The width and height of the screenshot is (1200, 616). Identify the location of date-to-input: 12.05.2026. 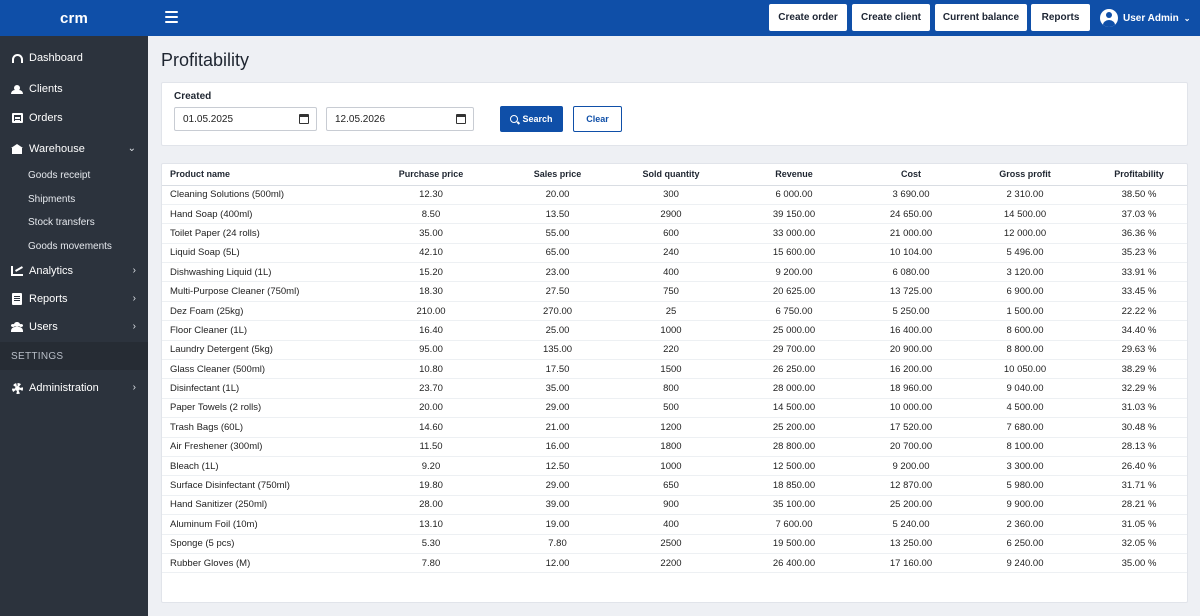
(400, 119).